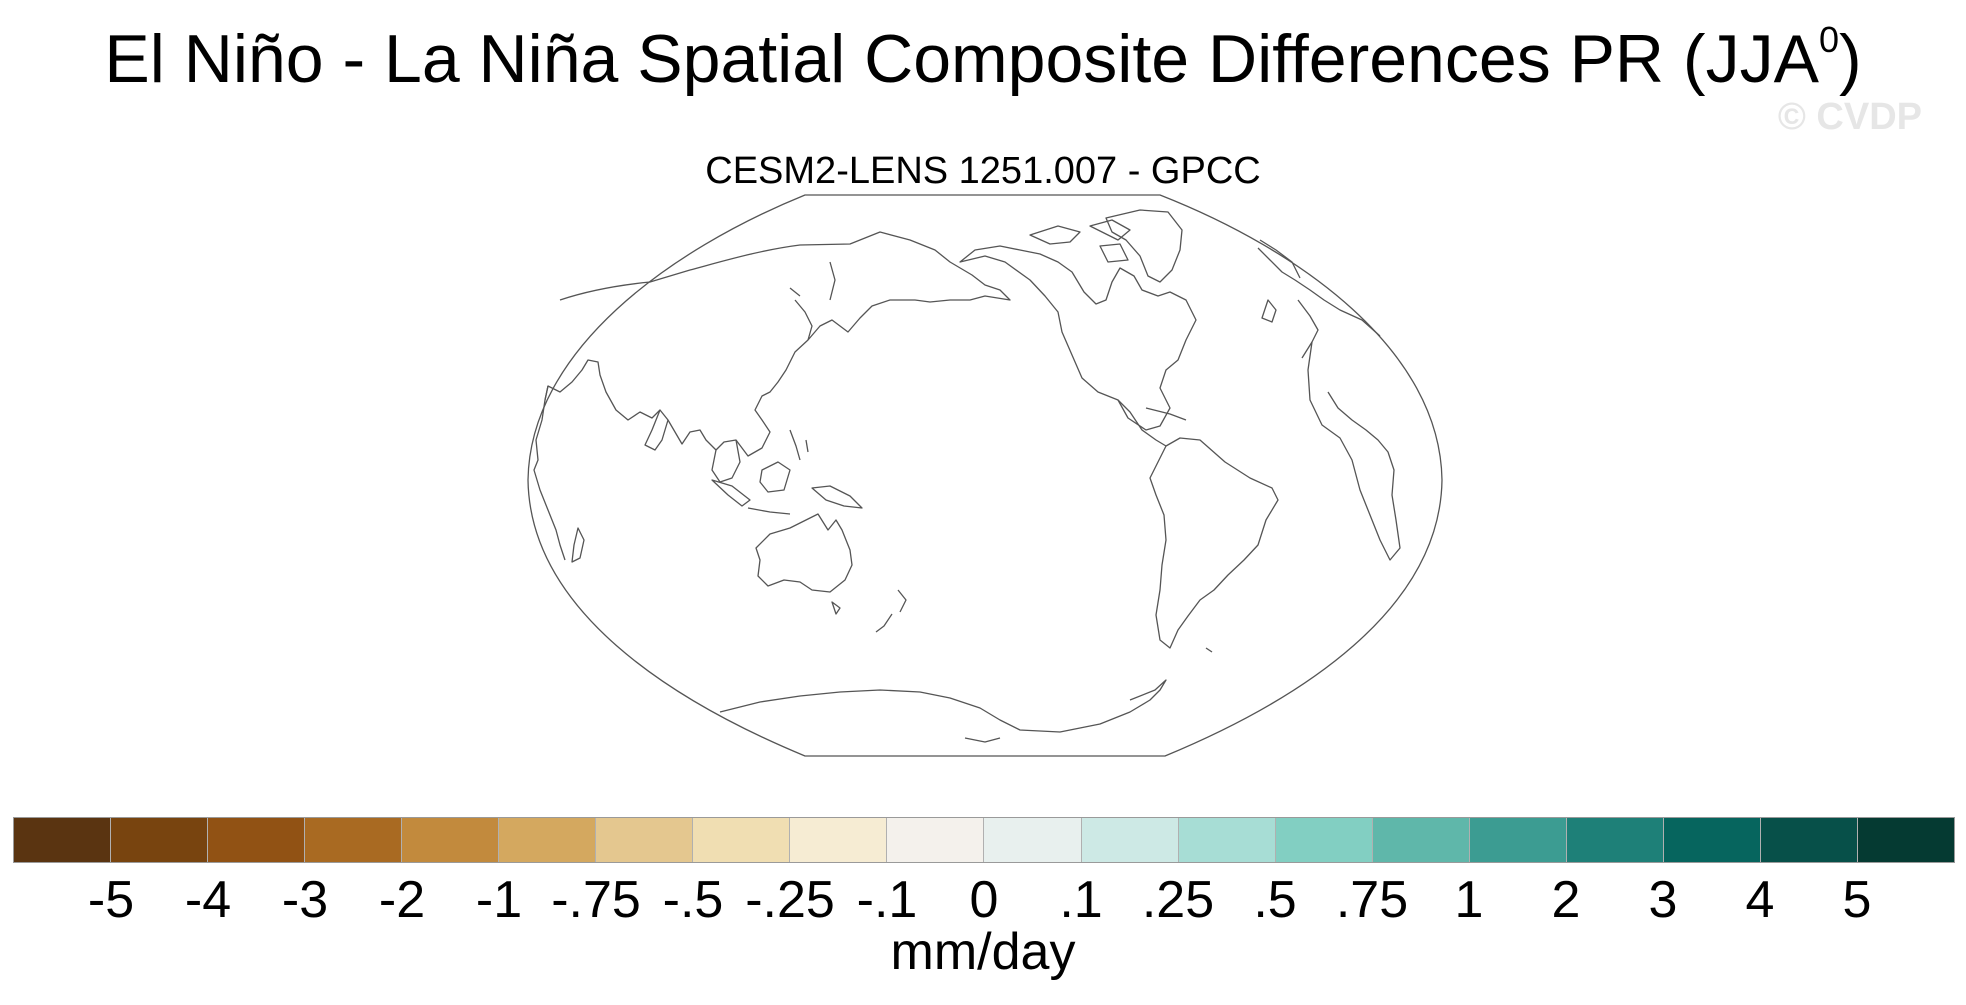 The height and width of the screenshot is (1005, 1966). I want to click on coast-java, so click(769, 511).